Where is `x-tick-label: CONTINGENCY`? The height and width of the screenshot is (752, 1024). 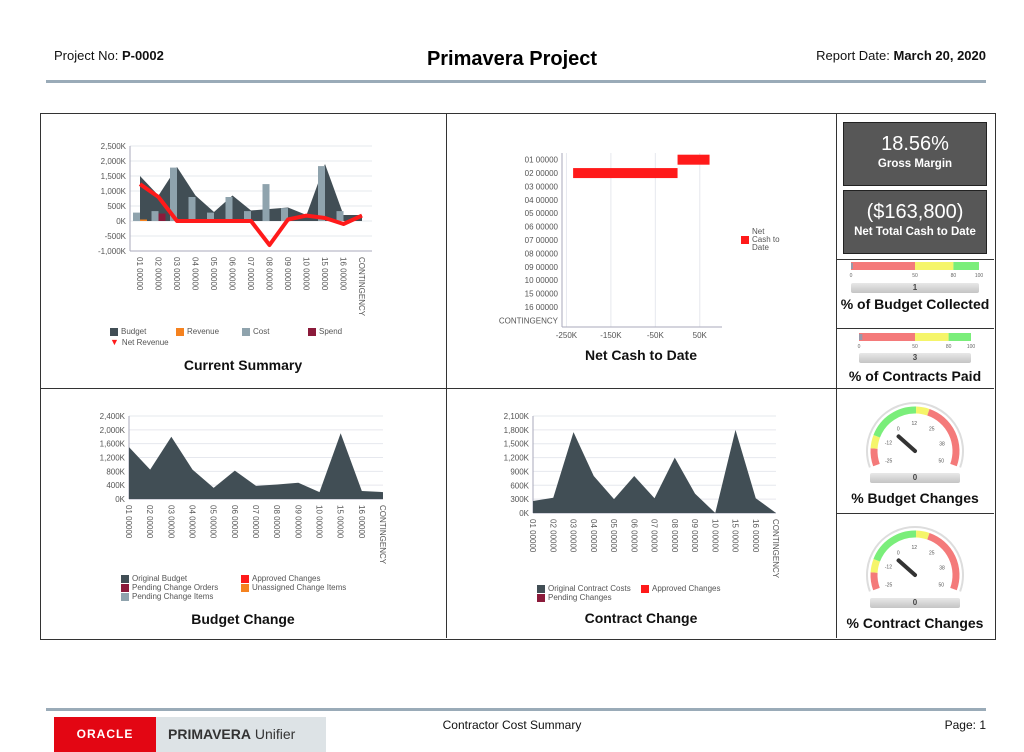
x-tick-label: CONTINGENCY is located at coordinates (382, 535).